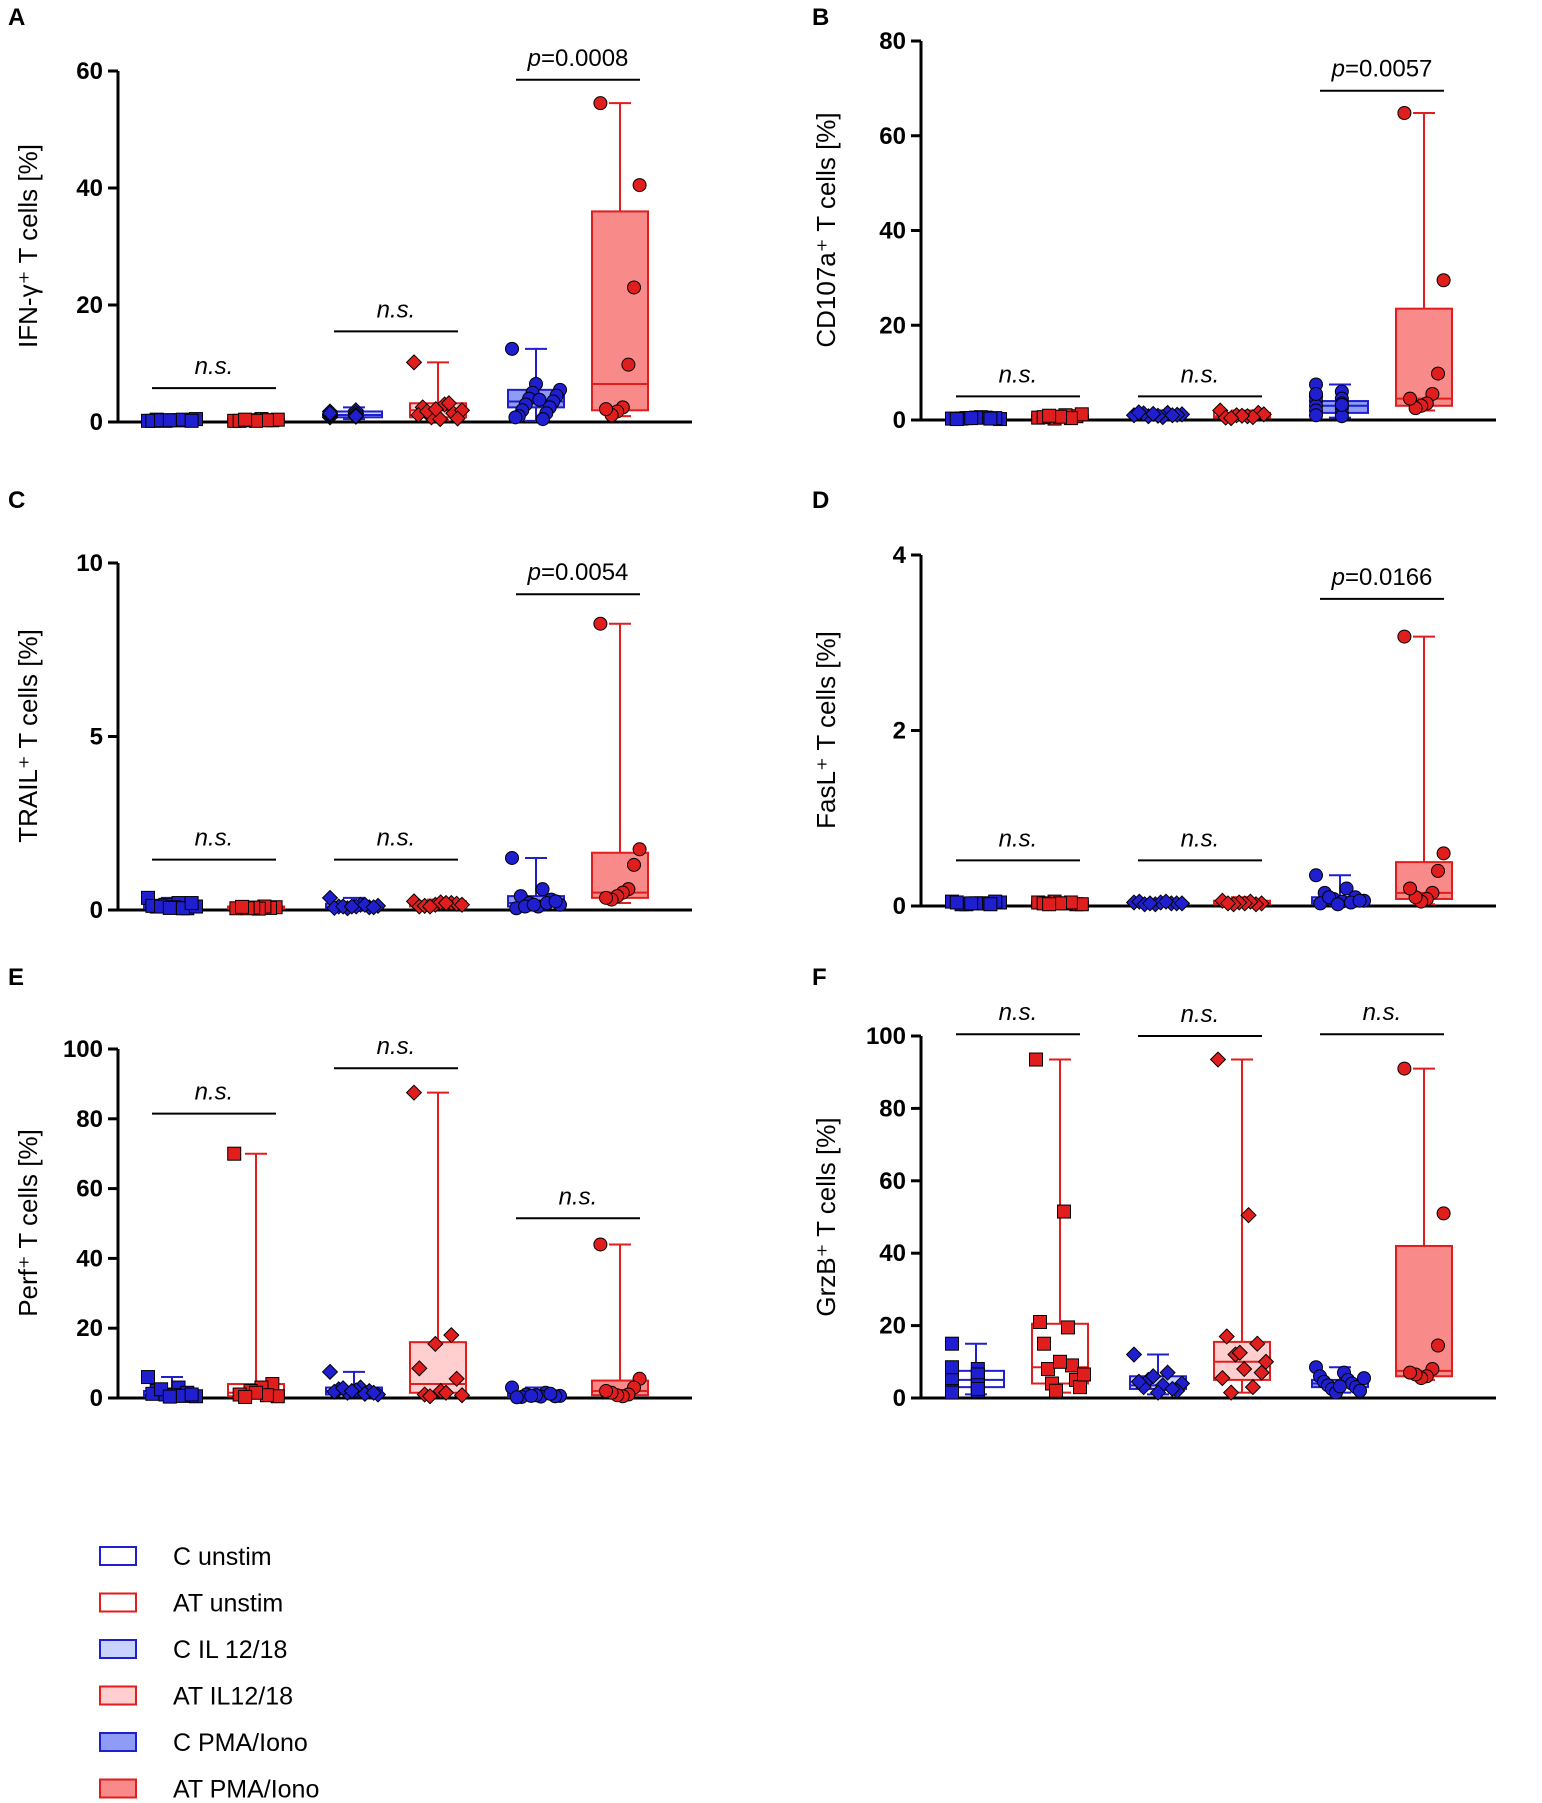 The width and height of the screenshot is (1542, 1803). I want to click on y-tick-label: 40, so click(892, 1253).